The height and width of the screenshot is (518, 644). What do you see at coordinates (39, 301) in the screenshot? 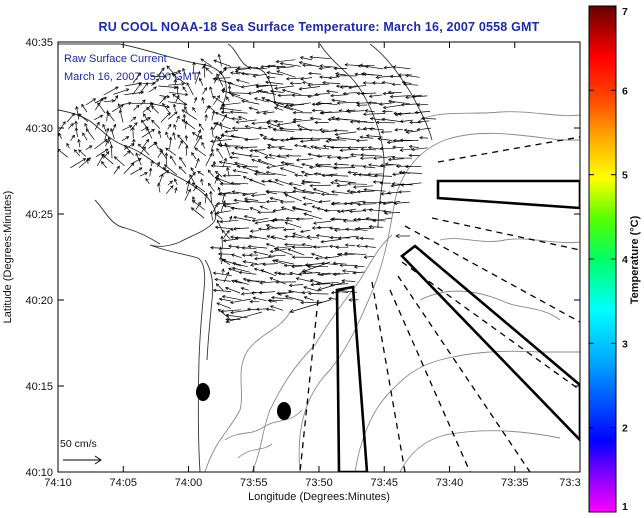
I see `y-tick-label: 40:20` at bounding box center [39, 301].